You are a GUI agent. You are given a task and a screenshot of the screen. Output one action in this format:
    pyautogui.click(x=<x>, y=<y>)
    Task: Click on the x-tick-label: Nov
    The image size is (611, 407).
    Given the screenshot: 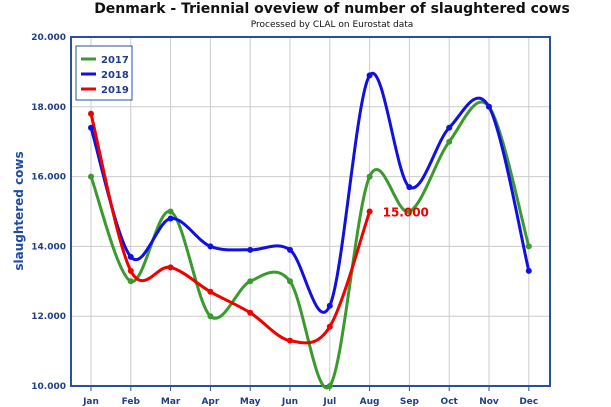 What is the action you would take?
    pyautogui.click(x=489, y=402)
    